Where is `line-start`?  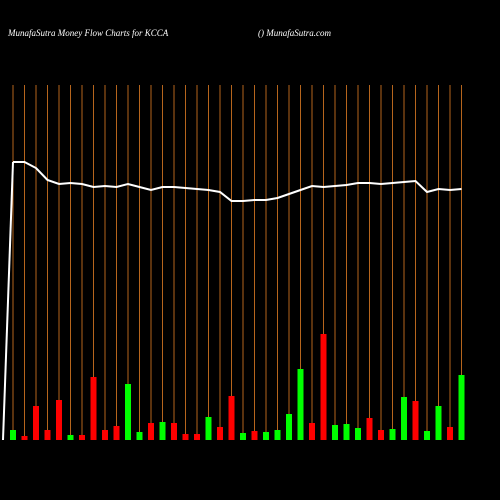 line-start is located at coordinates (8, 301).